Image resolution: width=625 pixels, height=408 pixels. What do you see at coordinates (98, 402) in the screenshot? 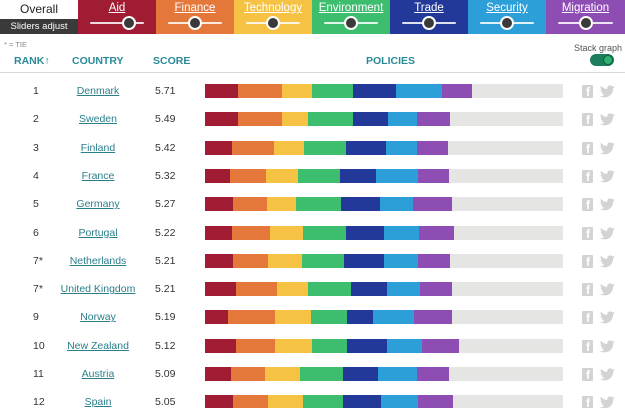
I see `country-link: Spain` at bounding box center [98, 402].